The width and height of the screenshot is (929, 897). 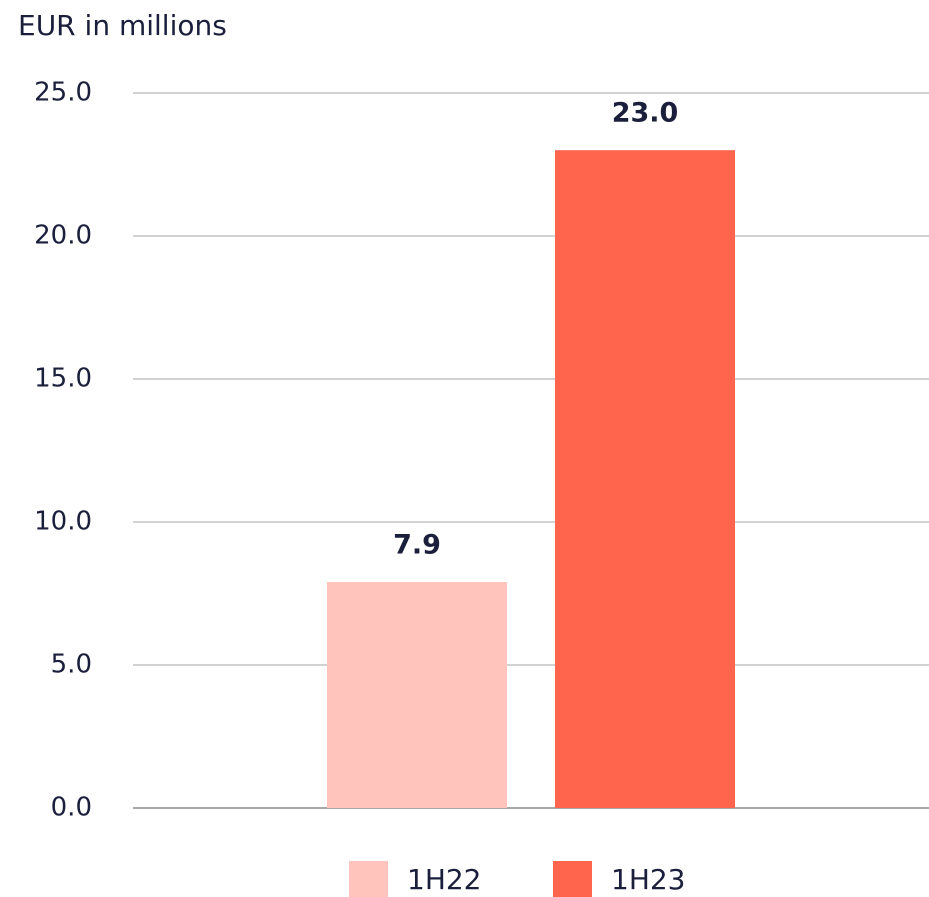 I want to click on y-tick-label: 15.0, so click(x=63, y=379).